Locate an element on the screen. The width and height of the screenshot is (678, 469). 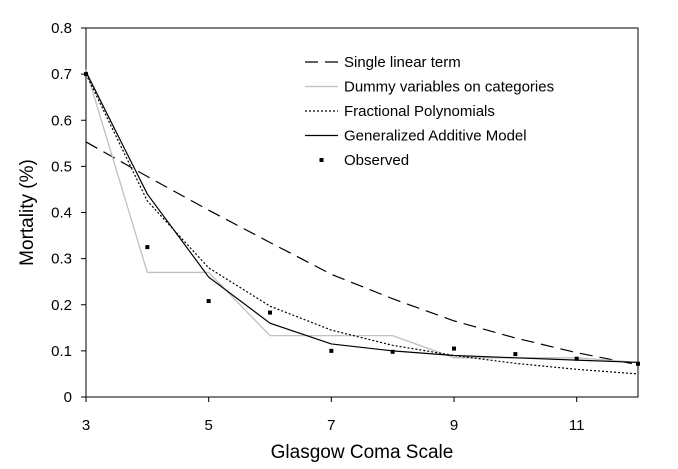
y-tick-label: 0.5 is located at coordinates (61, 166).